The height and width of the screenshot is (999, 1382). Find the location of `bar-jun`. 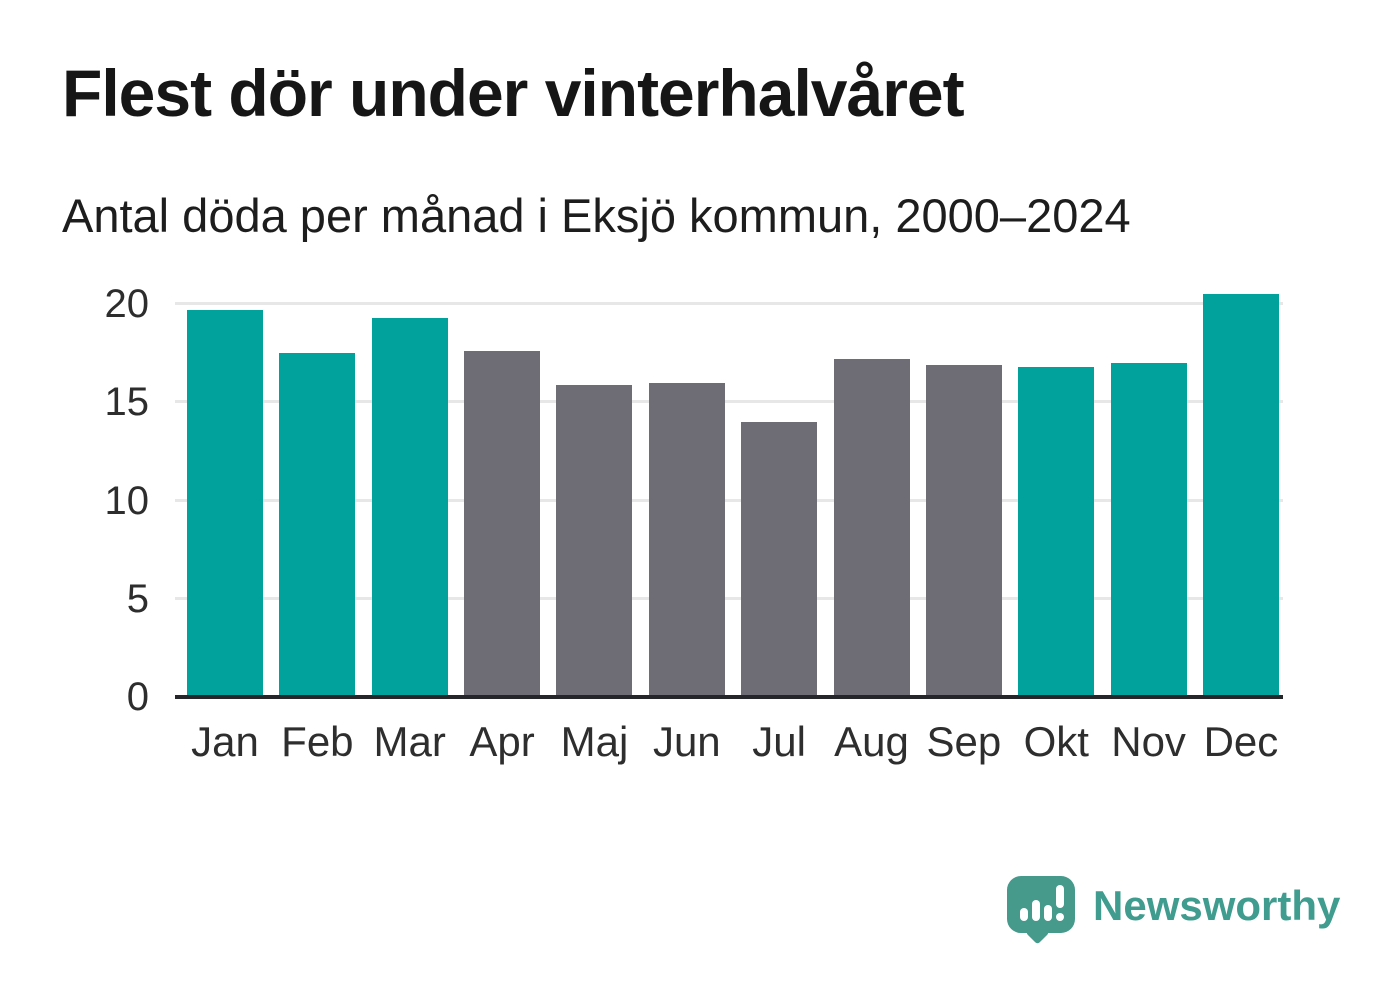

bar-jun is located at coordinates (686, 539).